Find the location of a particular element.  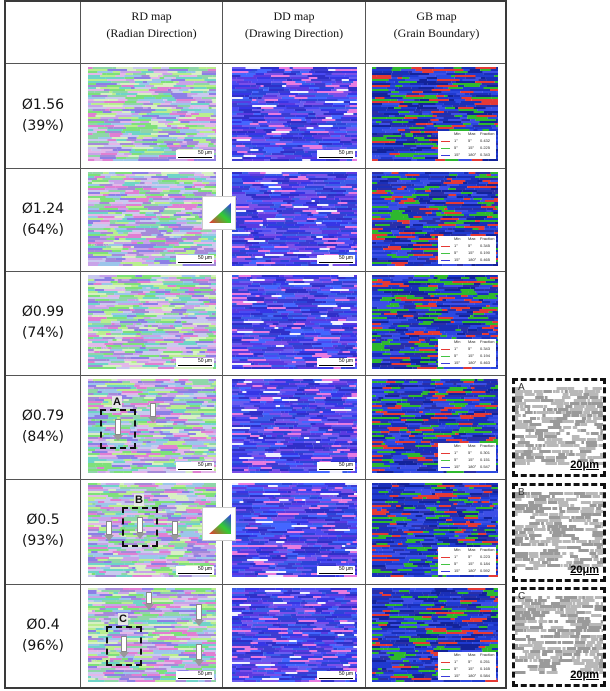

side-panel-c: C 20μm is located at coordinates (559, 637).